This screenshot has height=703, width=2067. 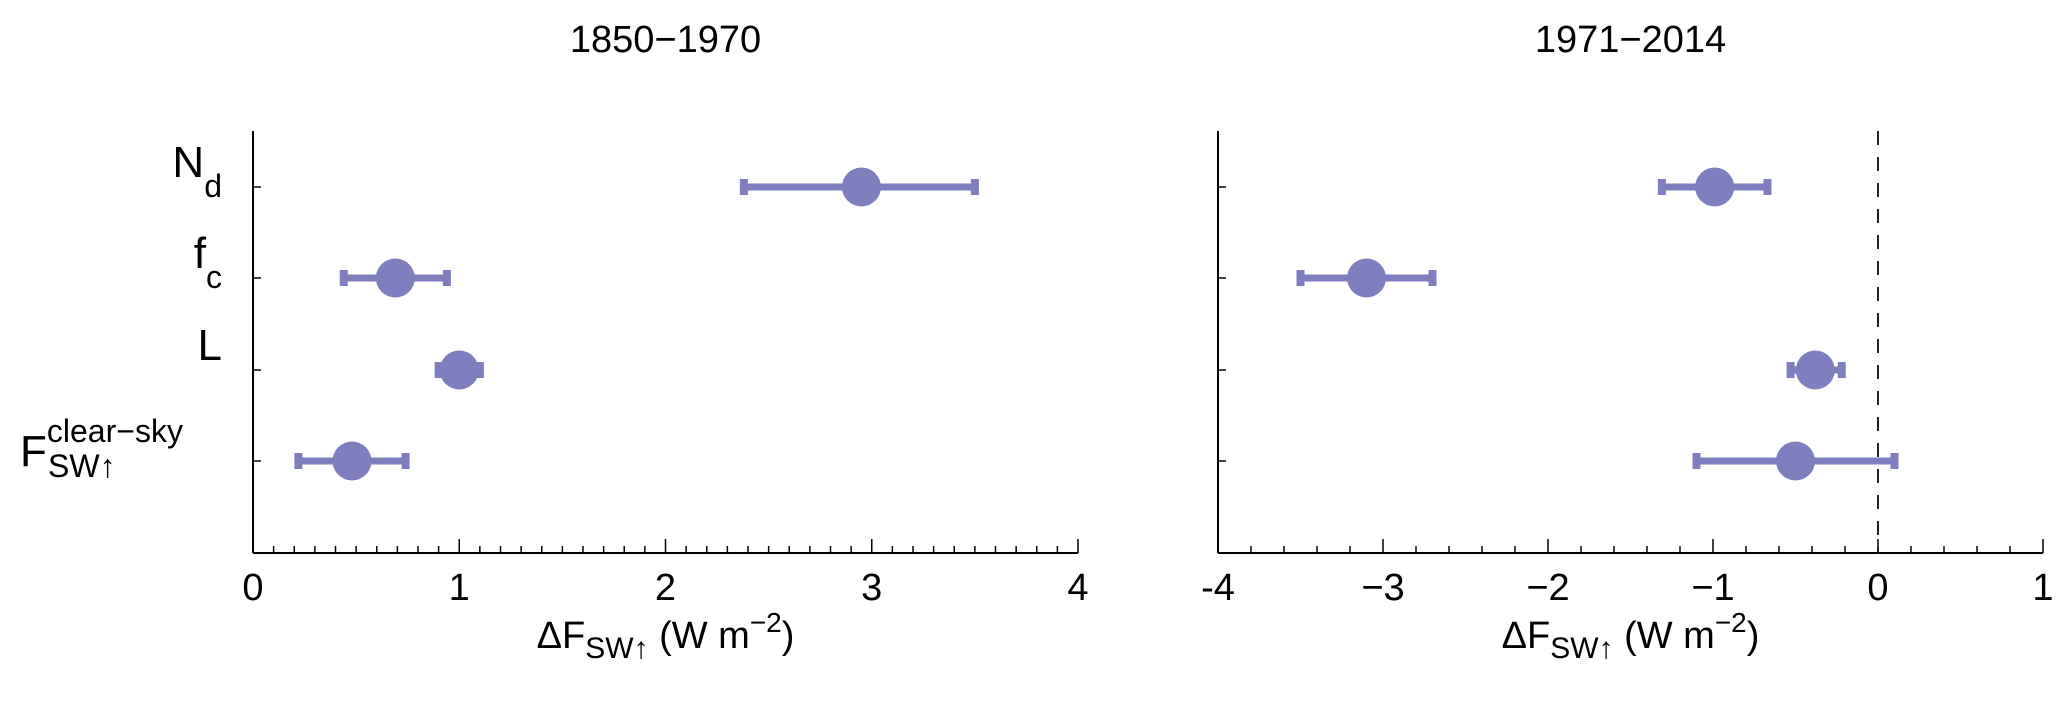 I want to click on panel-title: 1850−1970, so click(x=665, y=40).